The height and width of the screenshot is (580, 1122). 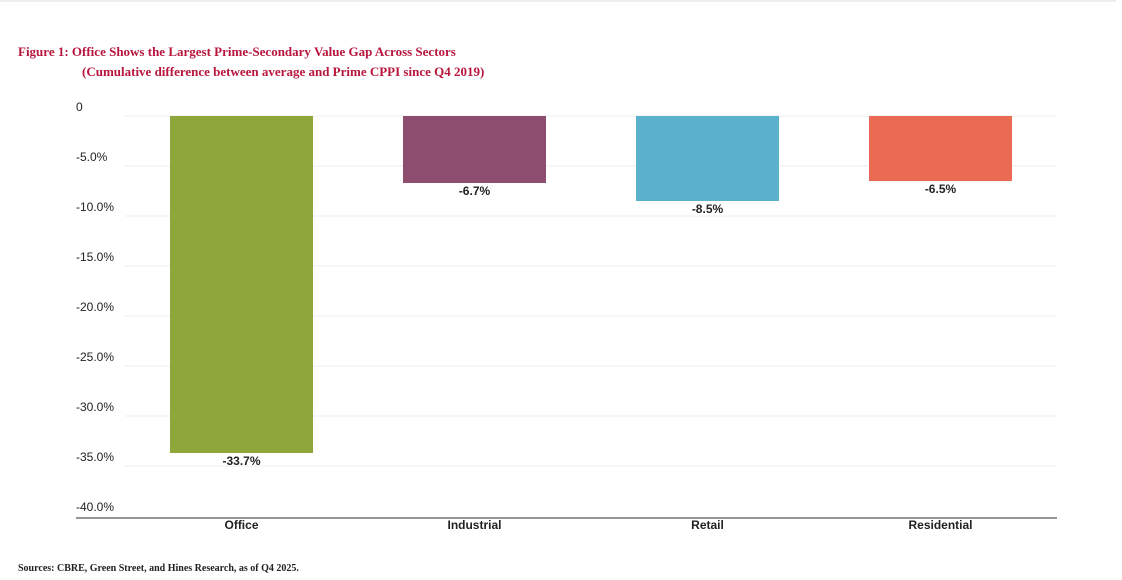 I want to click on y-tick-label: -35.0%, so click(x=95, y=457).